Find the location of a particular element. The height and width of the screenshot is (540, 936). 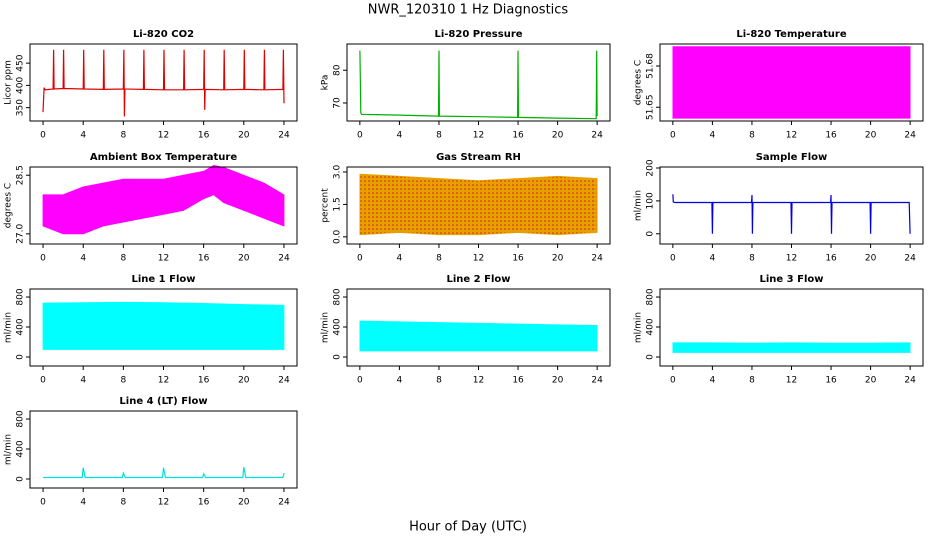

panel-title: Line 4 (LT) Flow is located at coordinates (163, 401).